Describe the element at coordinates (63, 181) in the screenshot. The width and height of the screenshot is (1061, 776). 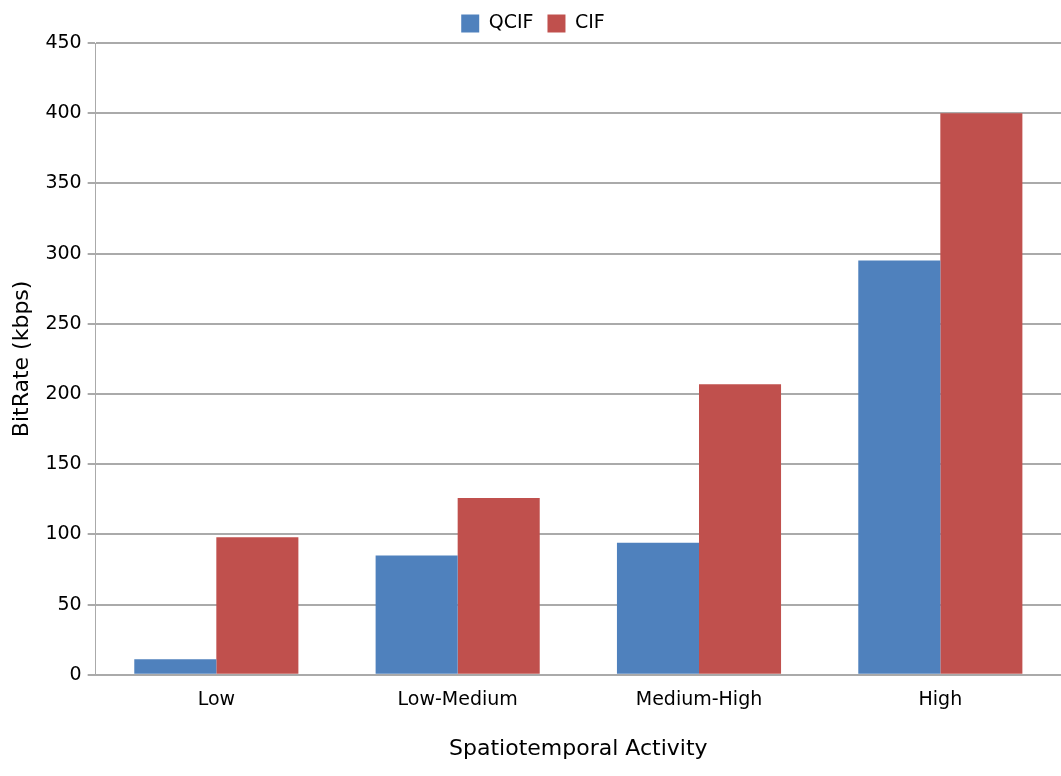
I see `y-tick-label: 350` at that location.